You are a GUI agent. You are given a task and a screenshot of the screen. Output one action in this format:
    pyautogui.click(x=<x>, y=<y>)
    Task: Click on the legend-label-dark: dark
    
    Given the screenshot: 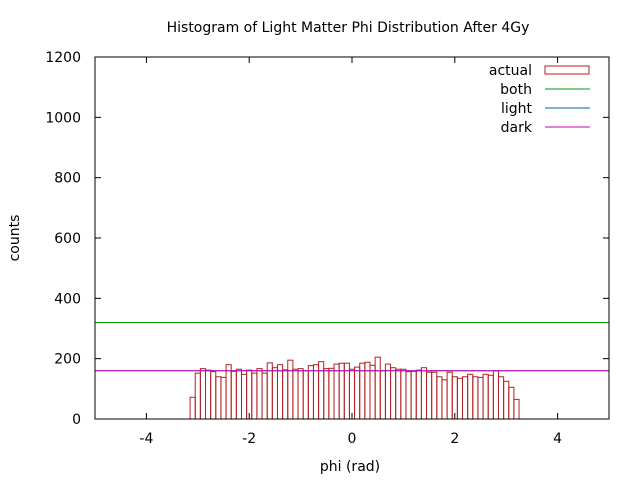 What is the action you would take?
    pyautogui.click(x=517, y=128)
    